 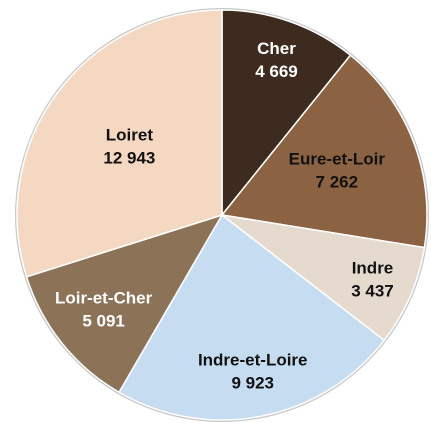 I want to click on slice-name: Loiret, so click(x=130, y=135).